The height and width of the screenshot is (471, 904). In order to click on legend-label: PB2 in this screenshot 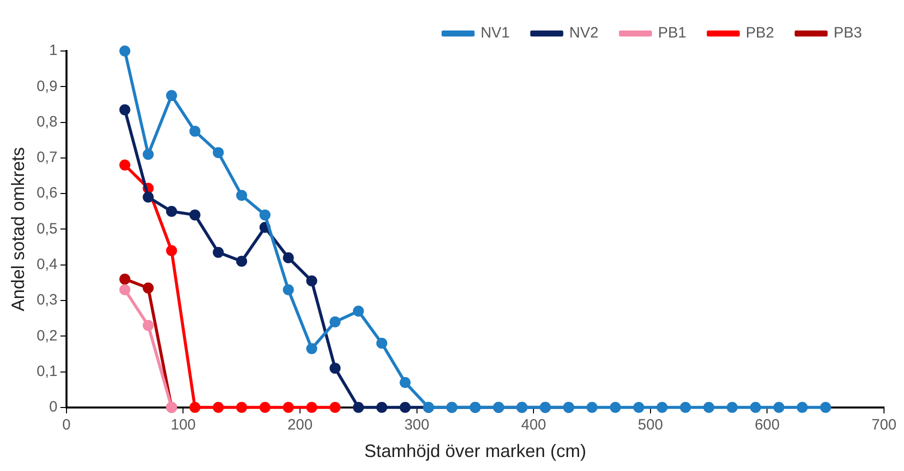, I will do `click(760, 33)`.